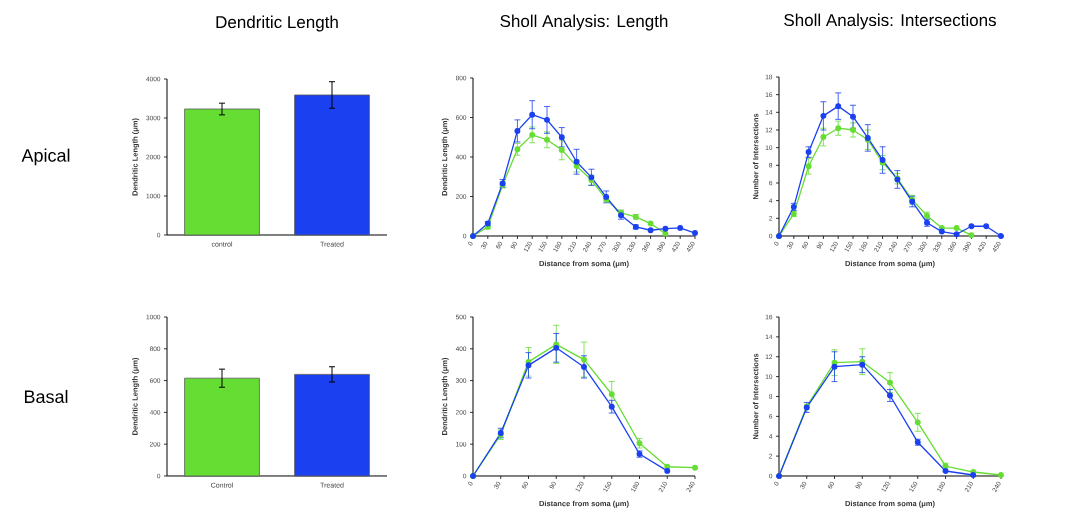 The height and width of the screenshot is (526, 1084). Describe the element at coordinates (45, 157) in the screenshot. I see `text: Apical` at that location.